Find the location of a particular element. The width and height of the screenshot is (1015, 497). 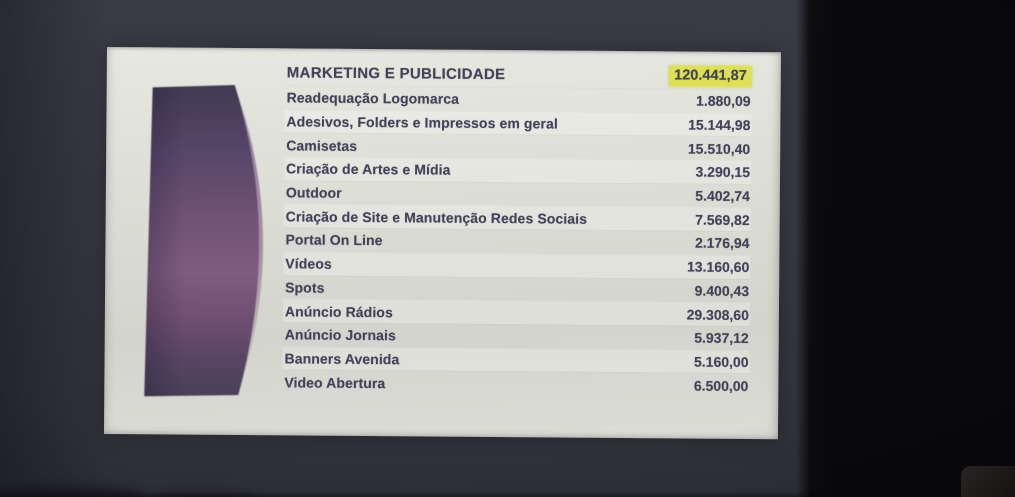

bottom-edge-shadow is located at coordinates (410, 494).